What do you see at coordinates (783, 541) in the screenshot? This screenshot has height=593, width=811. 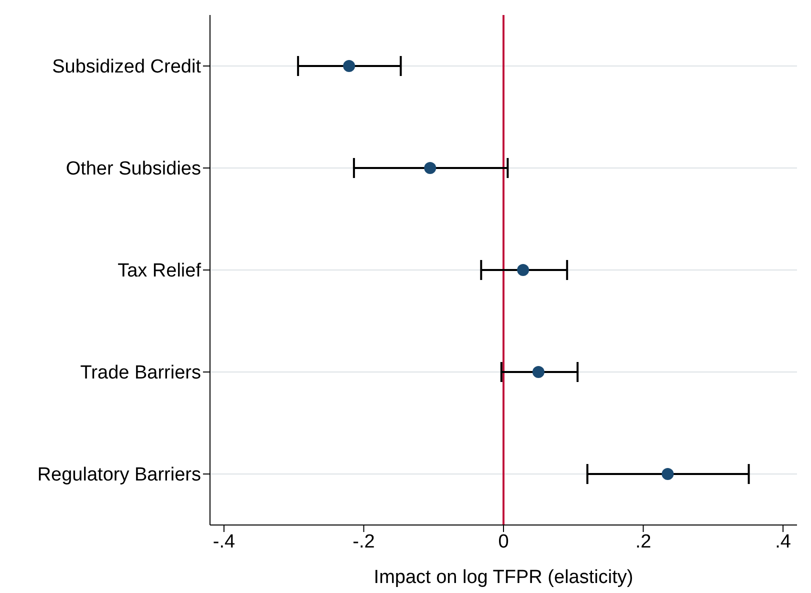 I see `x-tick-label: .4` at bounding box center [783, 541].